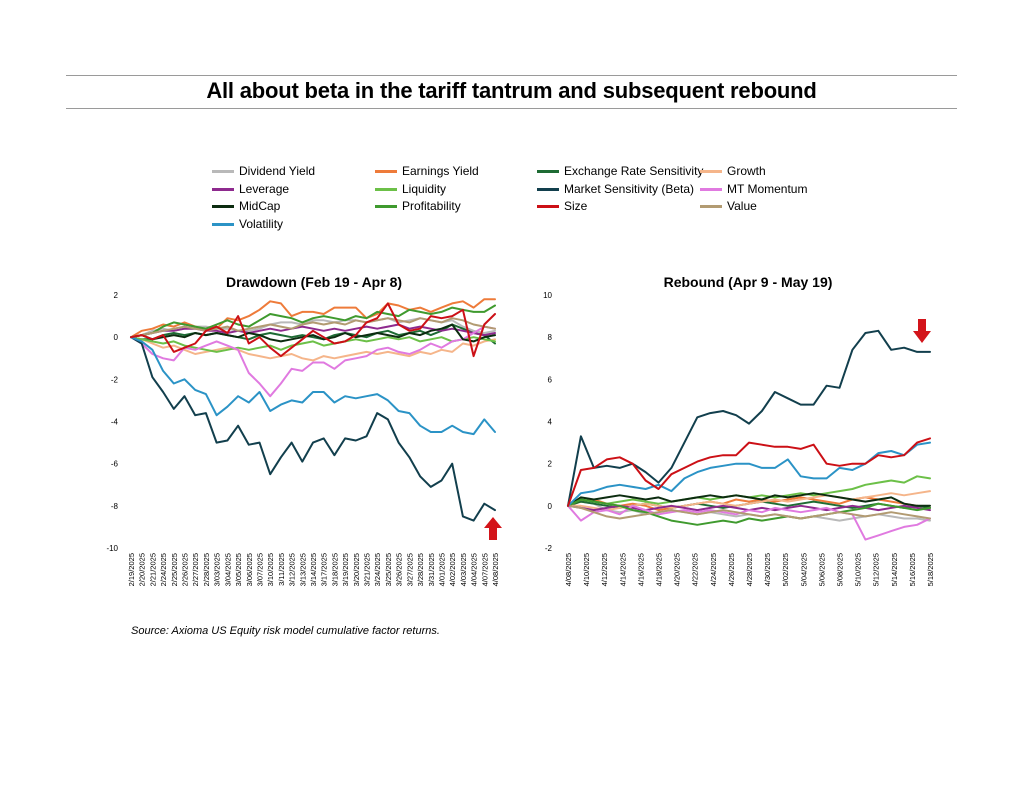 The width and height of the screenshot is (1024, 791). Describe the element at coordinates (424, 189) in the screenshot. I see `legend-label: Liquidity` at that location.